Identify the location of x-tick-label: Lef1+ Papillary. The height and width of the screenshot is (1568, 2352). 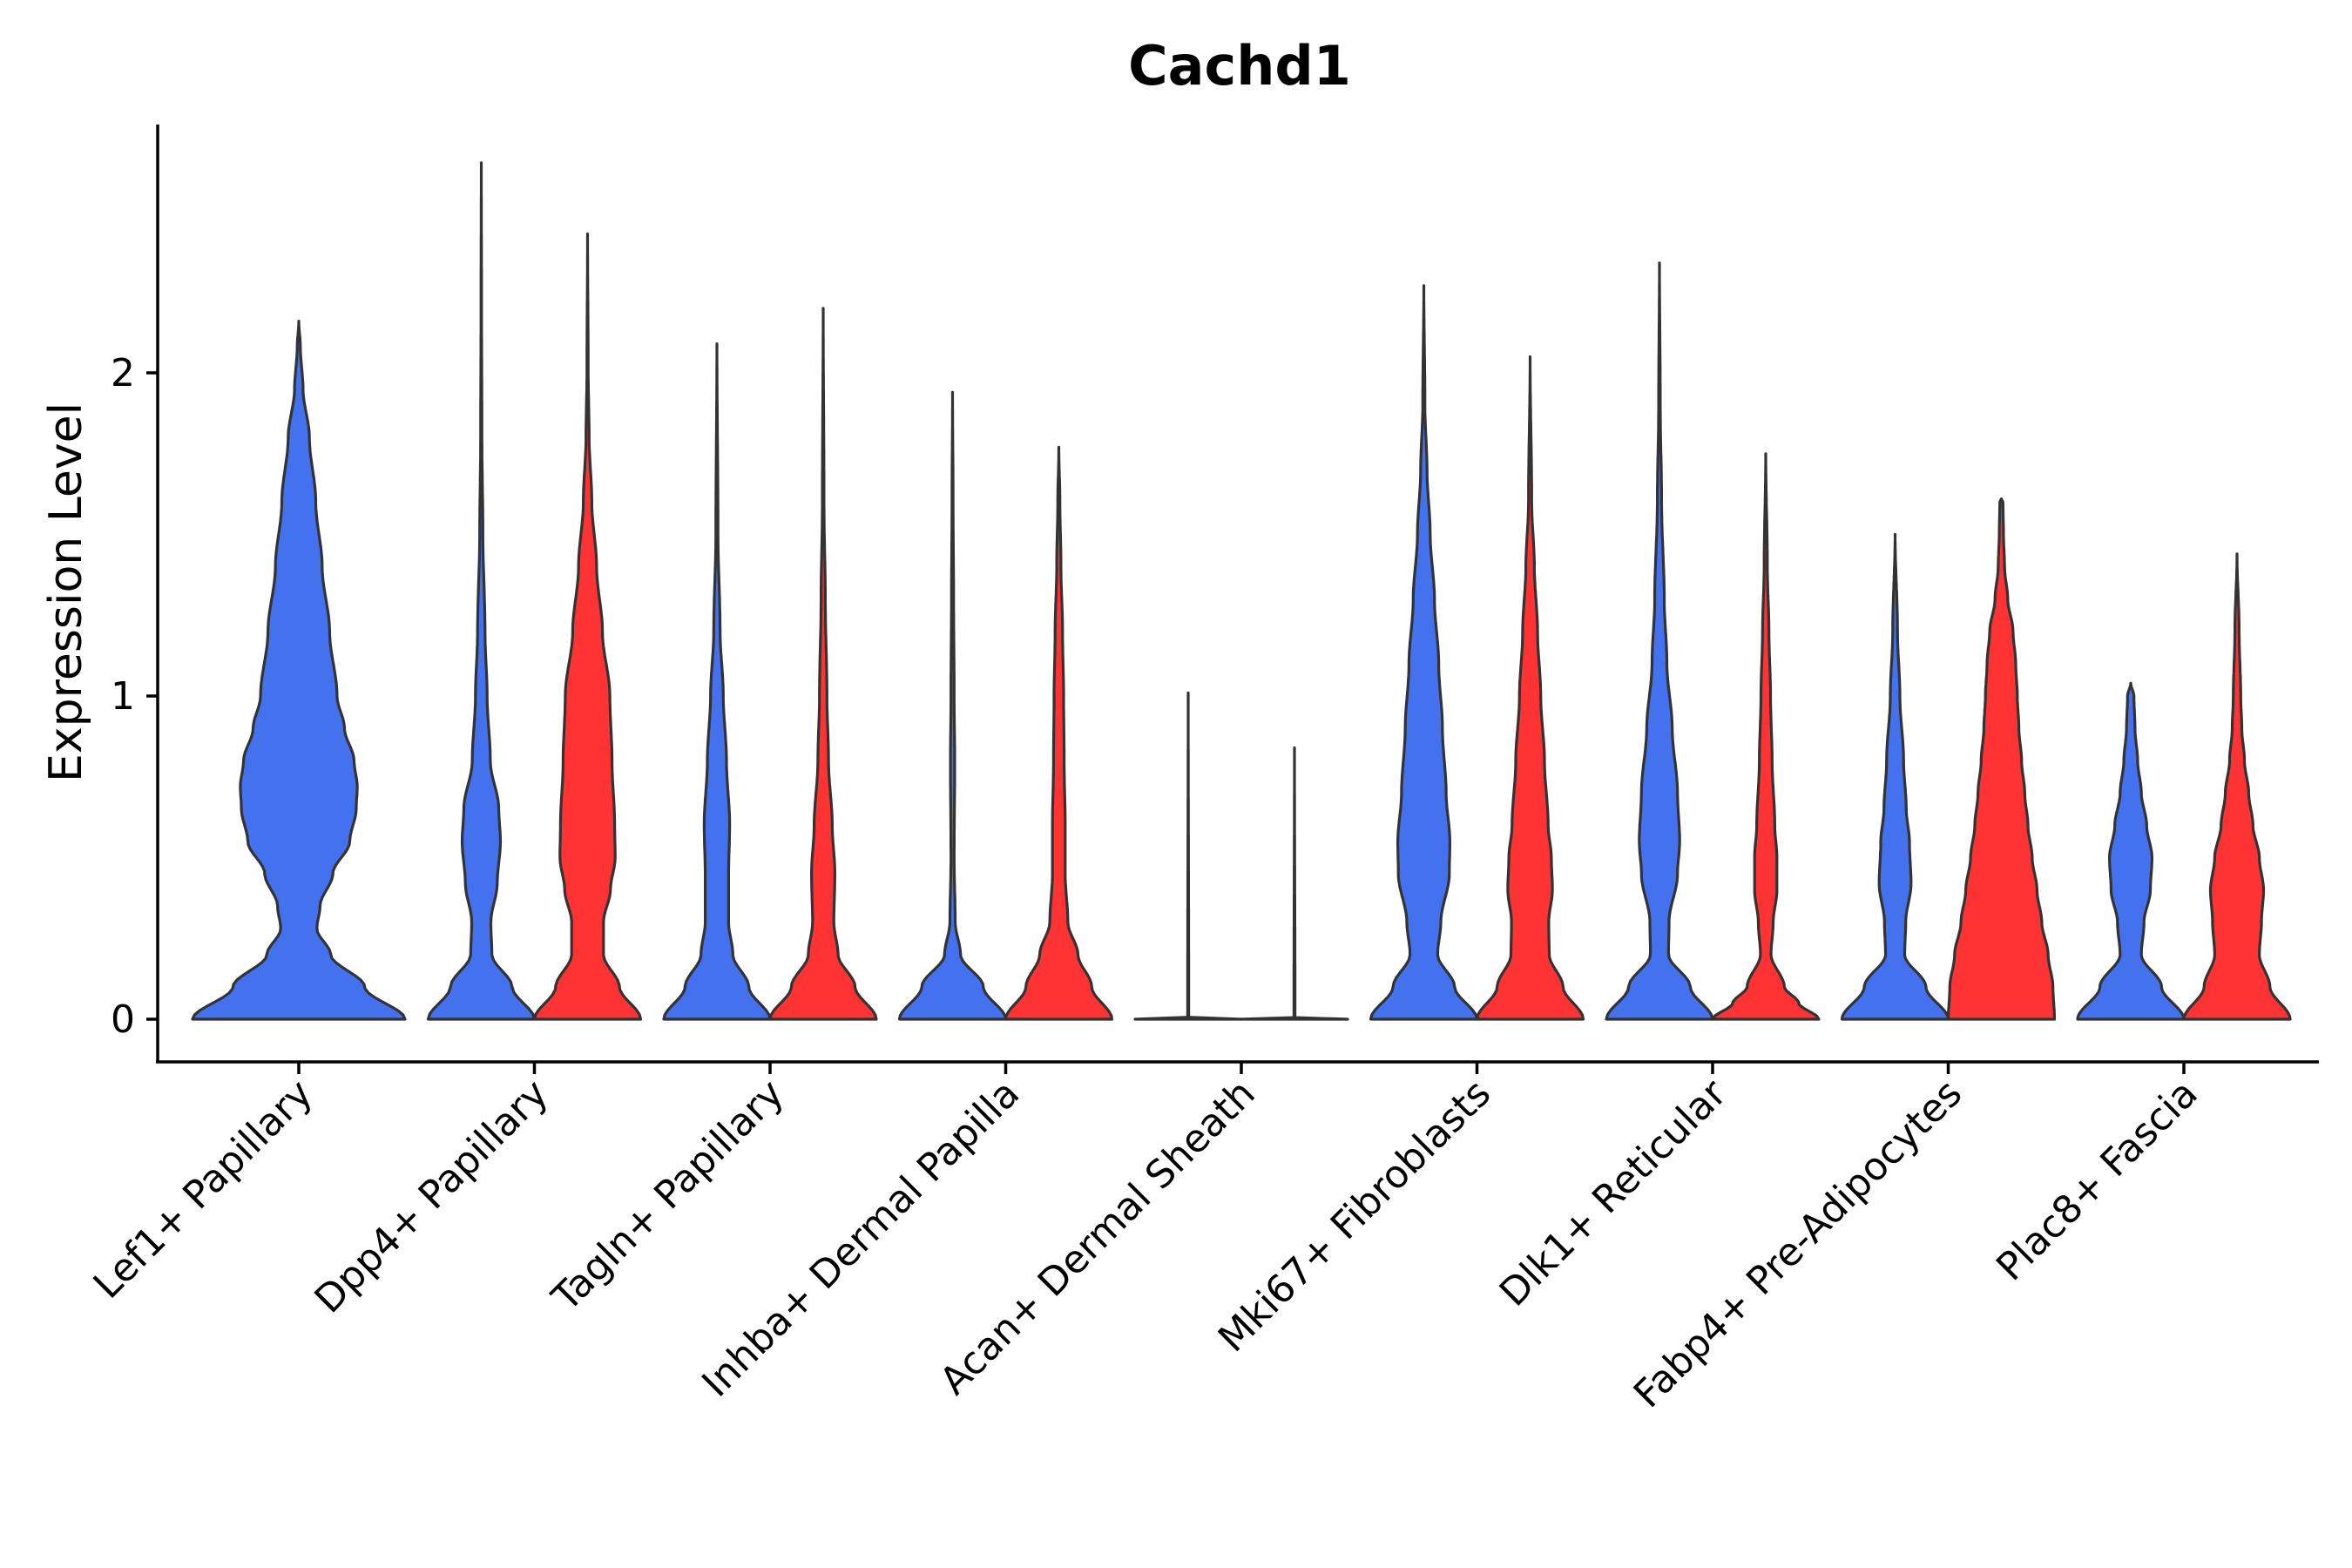
(203, 1189).